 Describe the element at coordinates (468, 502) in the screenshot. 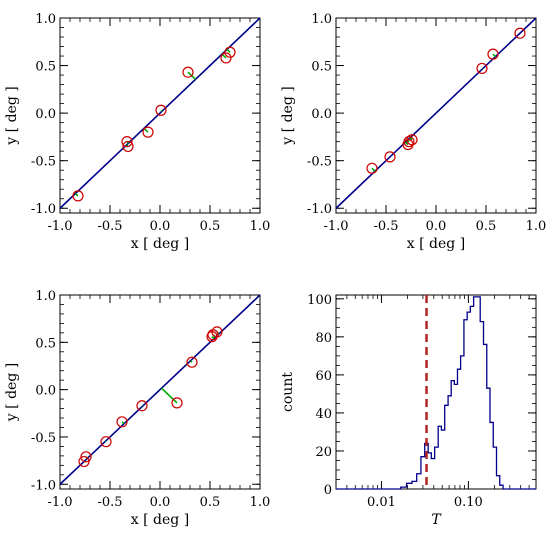

I see `x-tick-label: 0.10` at that location.